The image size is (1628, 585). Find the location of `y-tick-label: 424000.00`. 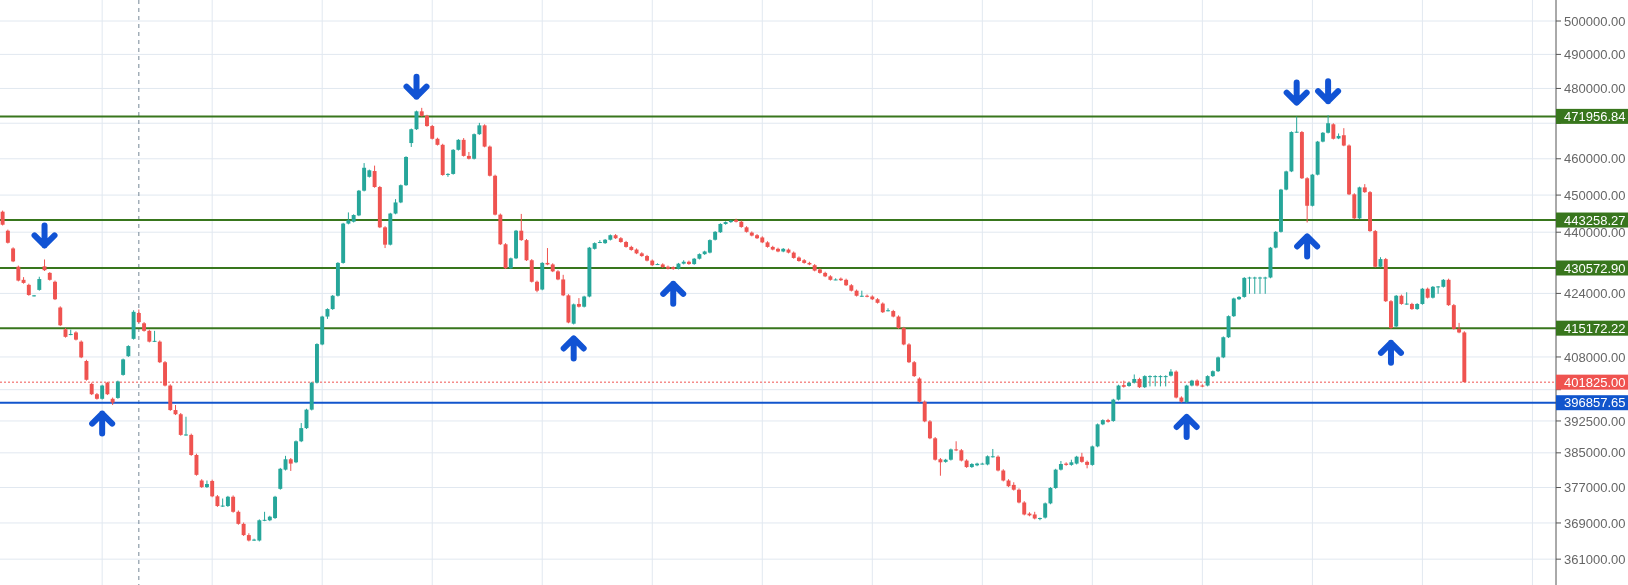

y-tick-label: 424000.00 is located at coordinates (1595, 293).